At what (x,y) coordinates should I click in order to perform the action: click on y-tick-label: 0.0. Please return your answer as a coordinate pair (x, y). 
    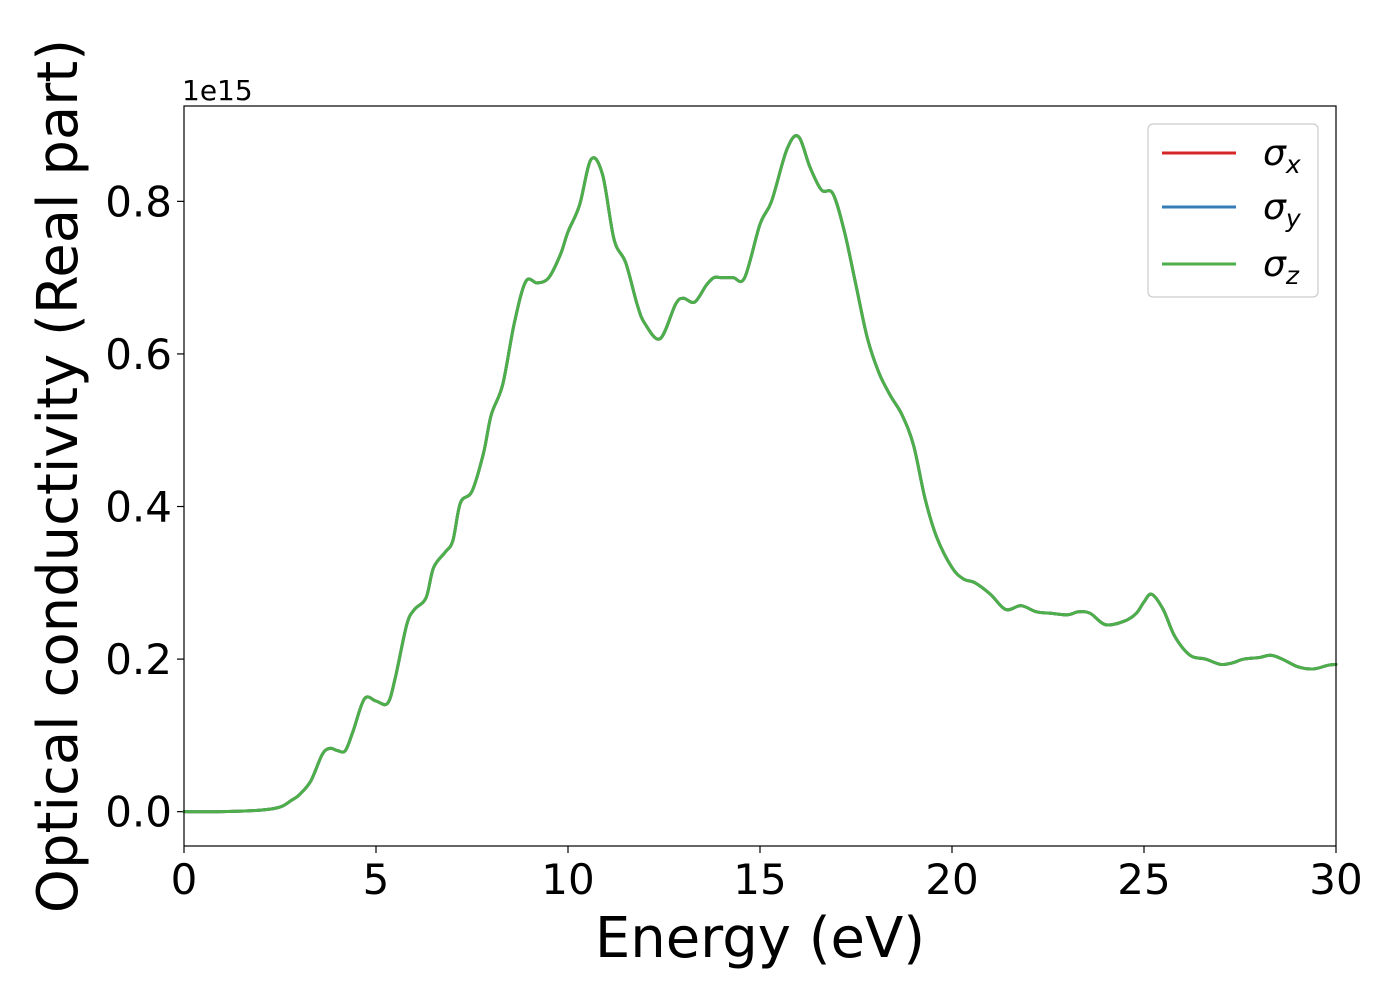
    Looking at the image, I should click on (138, 812).